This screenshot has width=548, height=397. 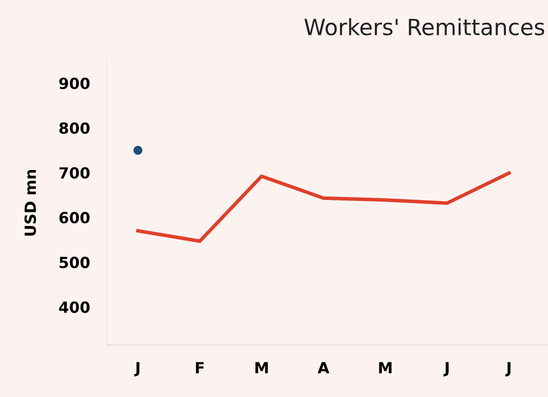 I want to click on x-tick-label: F, so click(x=200, y=368).